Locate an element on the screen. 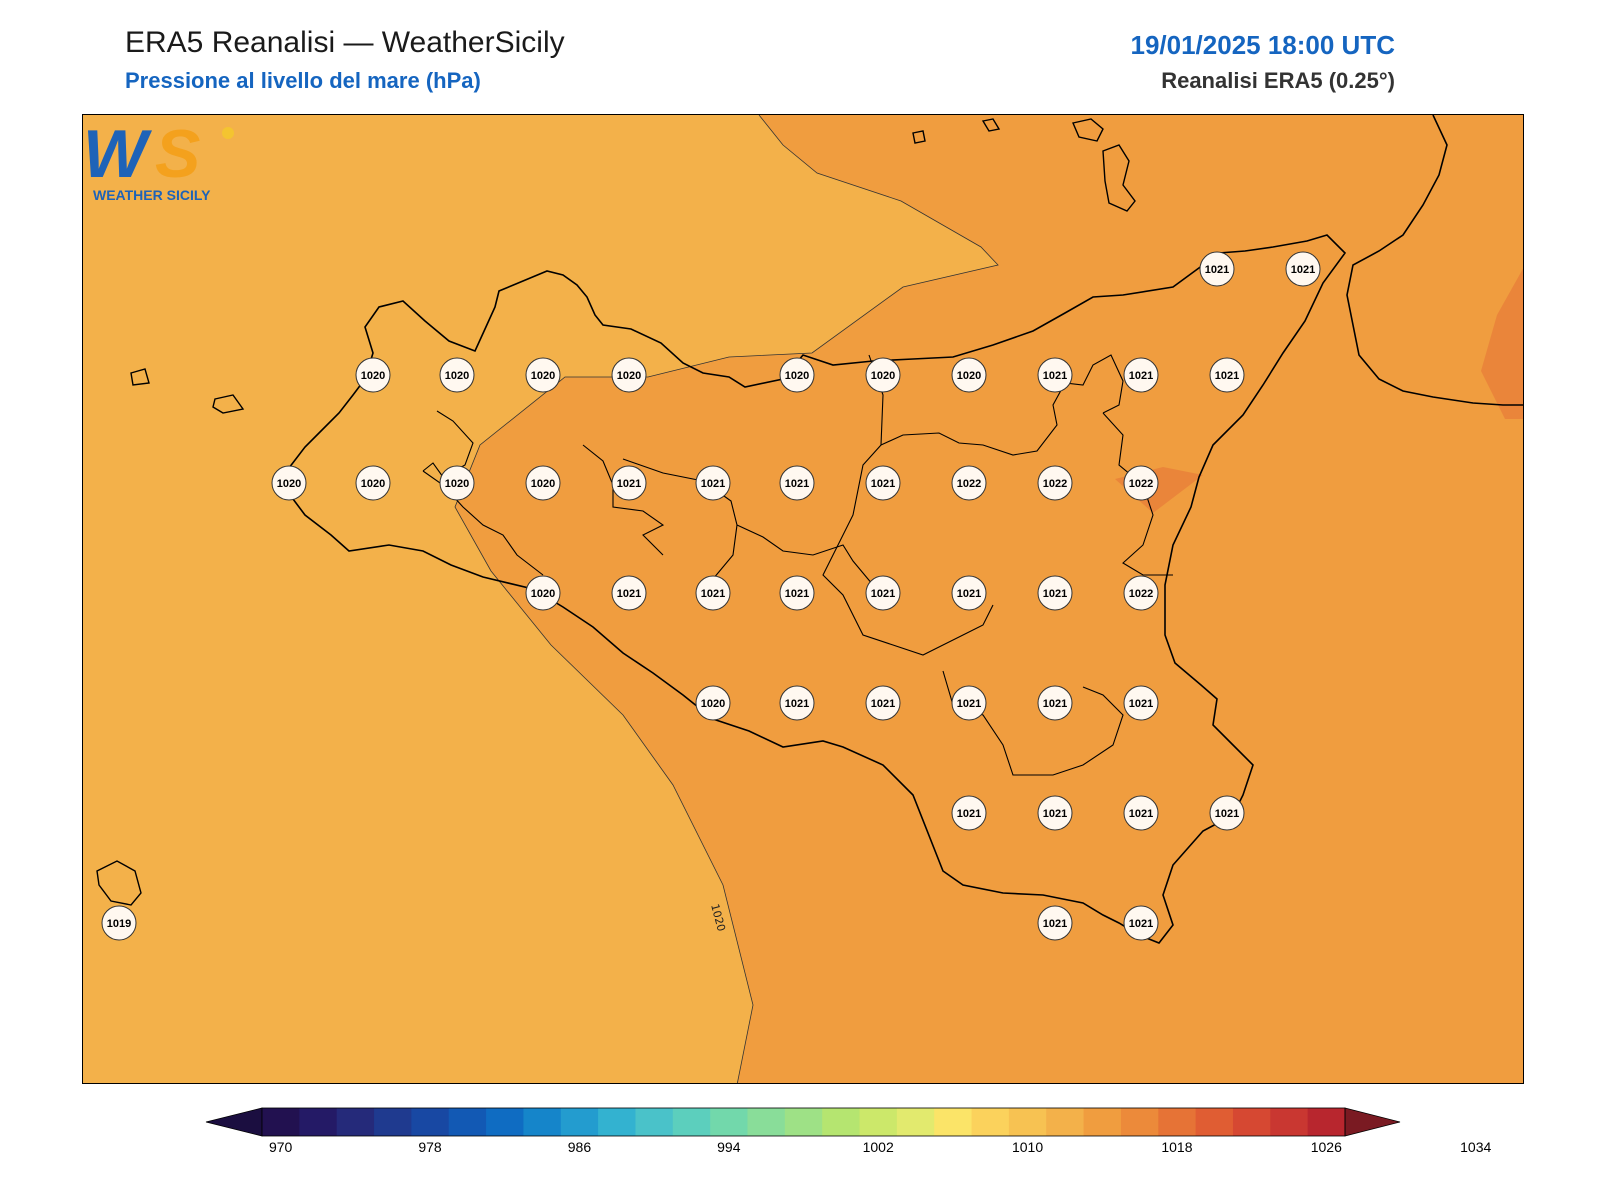 Image resolution: width=1600 pixels, height=1200 pixels. colorbar-tick-label: 986 is located at coordinates (580, 1147).